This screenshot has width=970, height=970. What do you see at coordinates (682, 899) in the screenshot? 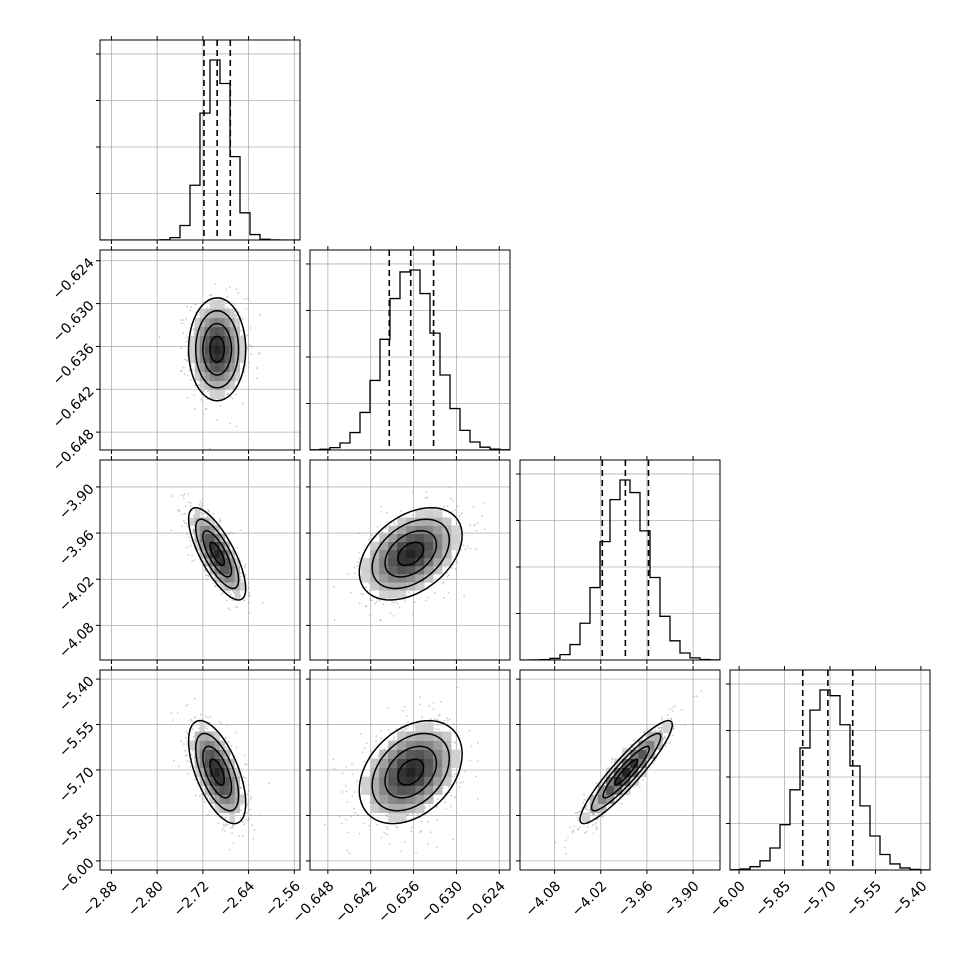
I see `x-tick-label: −3.90` at bounding box center [682, 899].